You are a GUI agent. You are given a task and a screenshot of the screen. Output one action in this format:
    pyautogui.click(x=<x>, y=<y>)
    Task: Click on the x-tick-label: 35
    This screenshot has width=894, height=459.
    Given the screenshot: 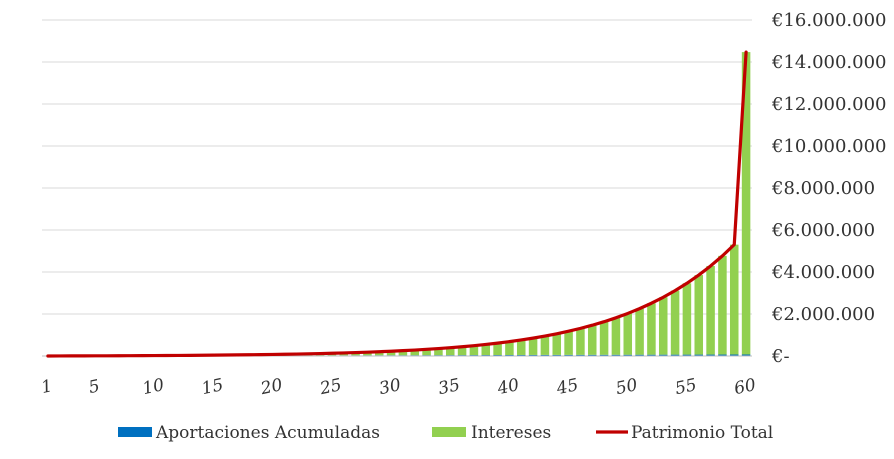 What is the action you would take?
    pyautogui.click(x=449, y=387)
    